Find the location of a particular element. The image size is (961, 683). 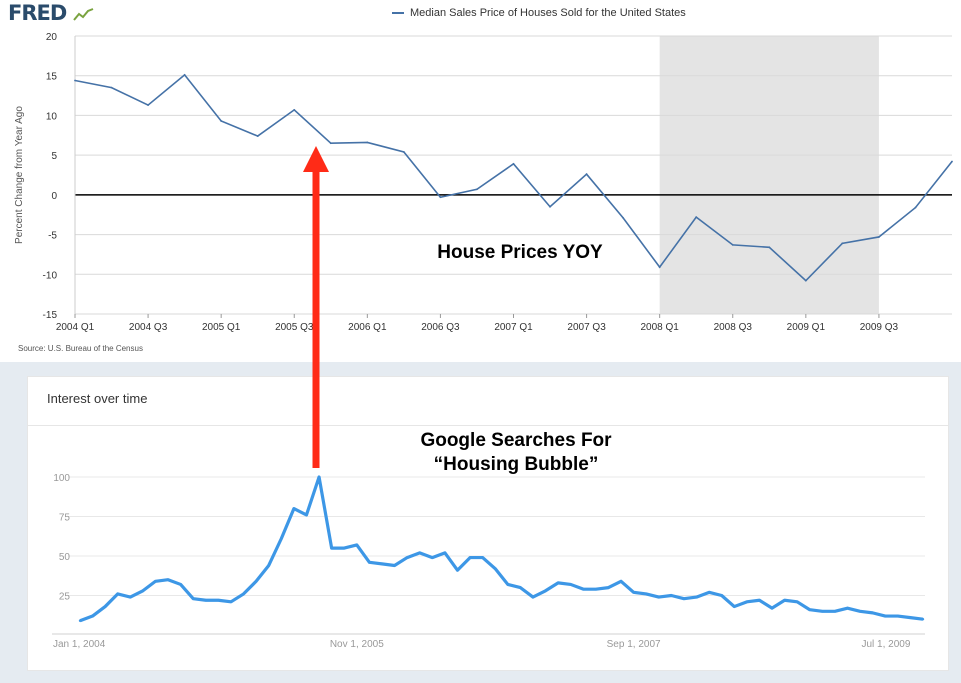

y-tick-label: 10 is located at coordinates (52, 116).